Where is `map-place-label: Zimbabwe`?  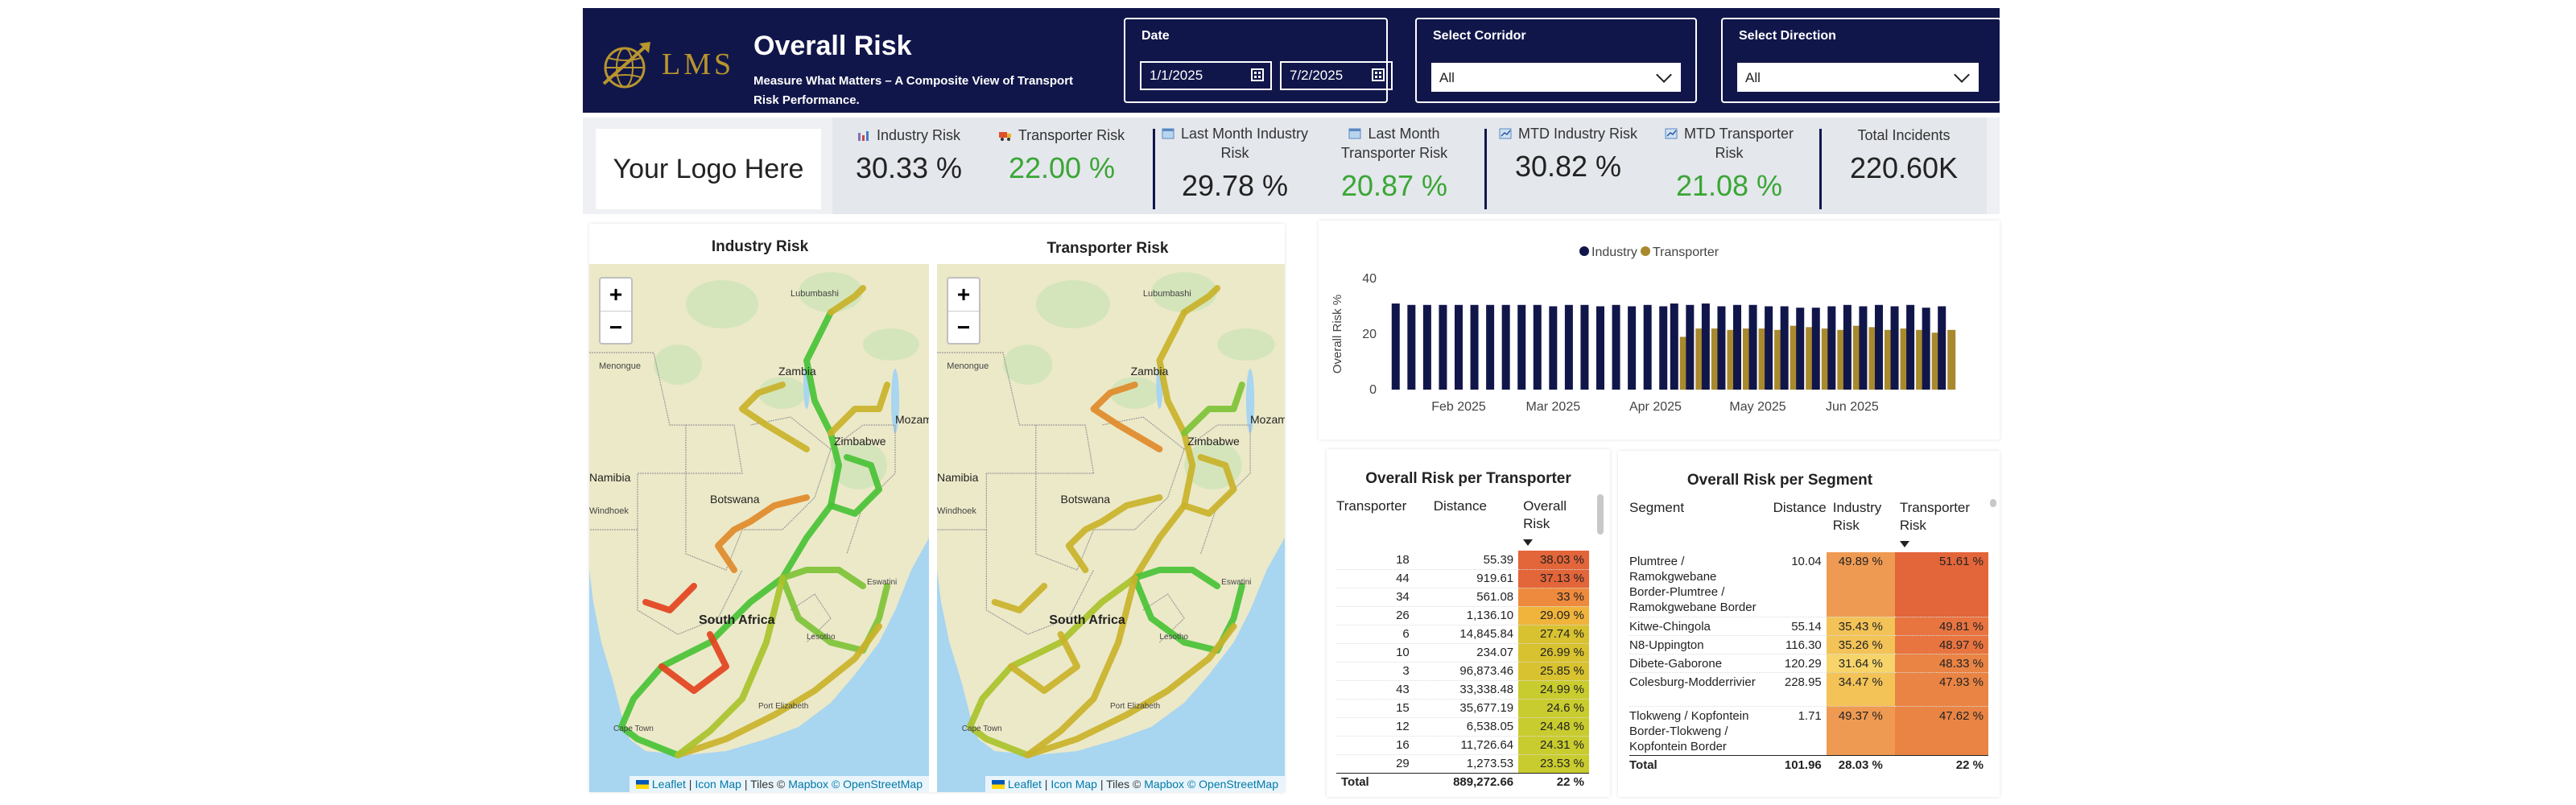
map-place-label: Zimbabwe is located at coordinates (860, 442).